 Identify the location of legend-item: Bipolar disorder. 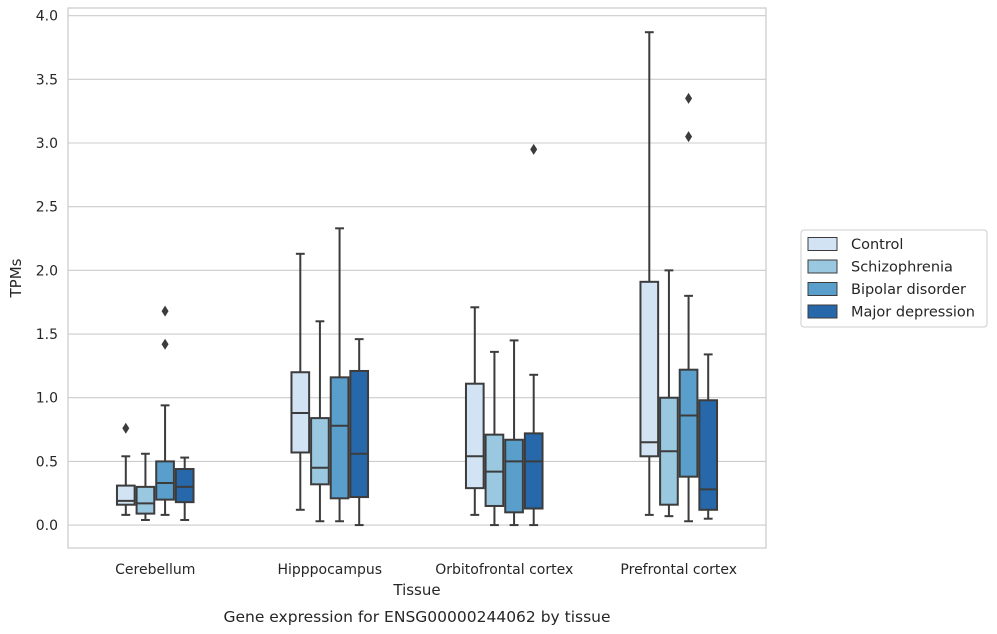
(886, 290).